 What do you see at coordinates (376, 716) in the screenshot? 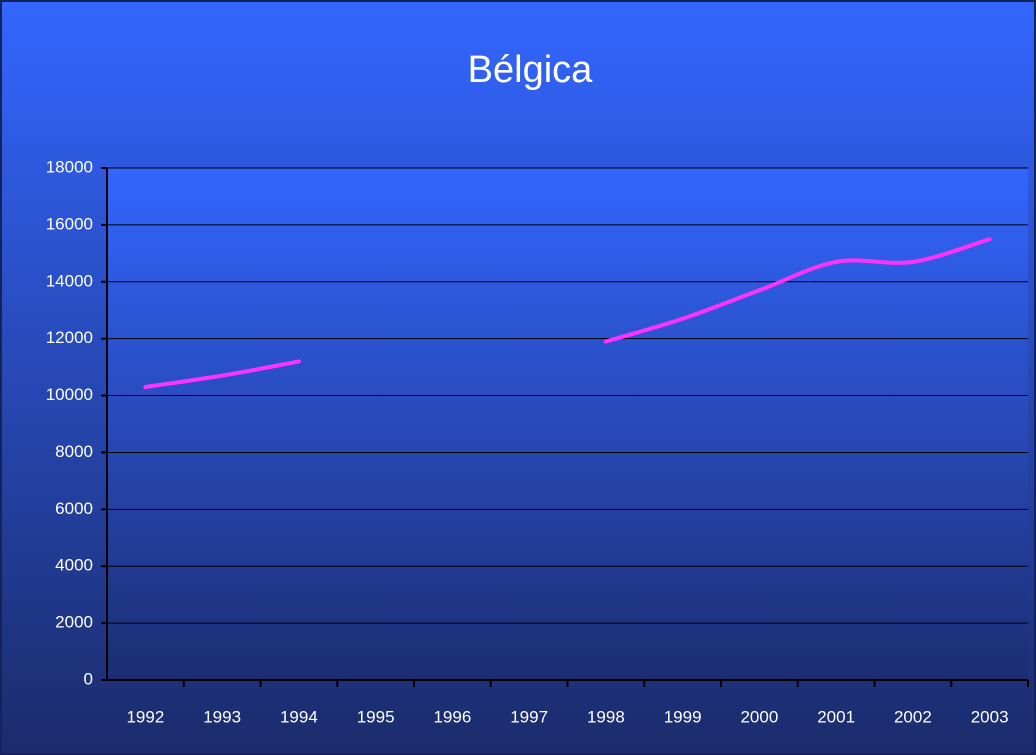
I see `x-tick-label: 1995` at bounding box center [376, 716].